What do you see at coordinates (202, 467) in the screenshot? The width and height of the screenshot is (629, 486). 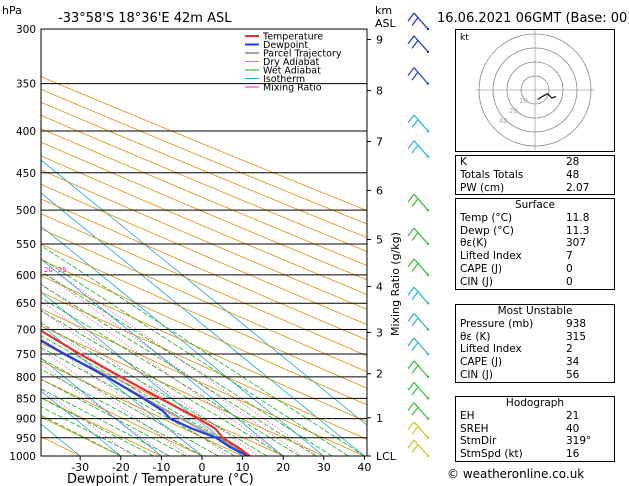 I see `temp-tick-label: 0` at bounding box center [202, 467].